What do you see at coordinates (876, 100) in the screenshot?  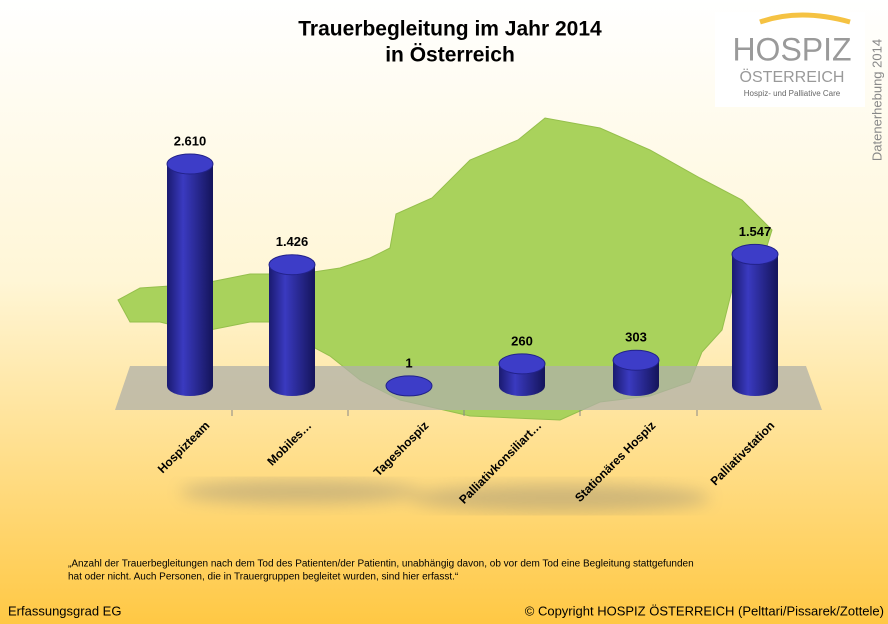 I see `side-note: Datenerhebung 2014` at bounding box center [876, 100].